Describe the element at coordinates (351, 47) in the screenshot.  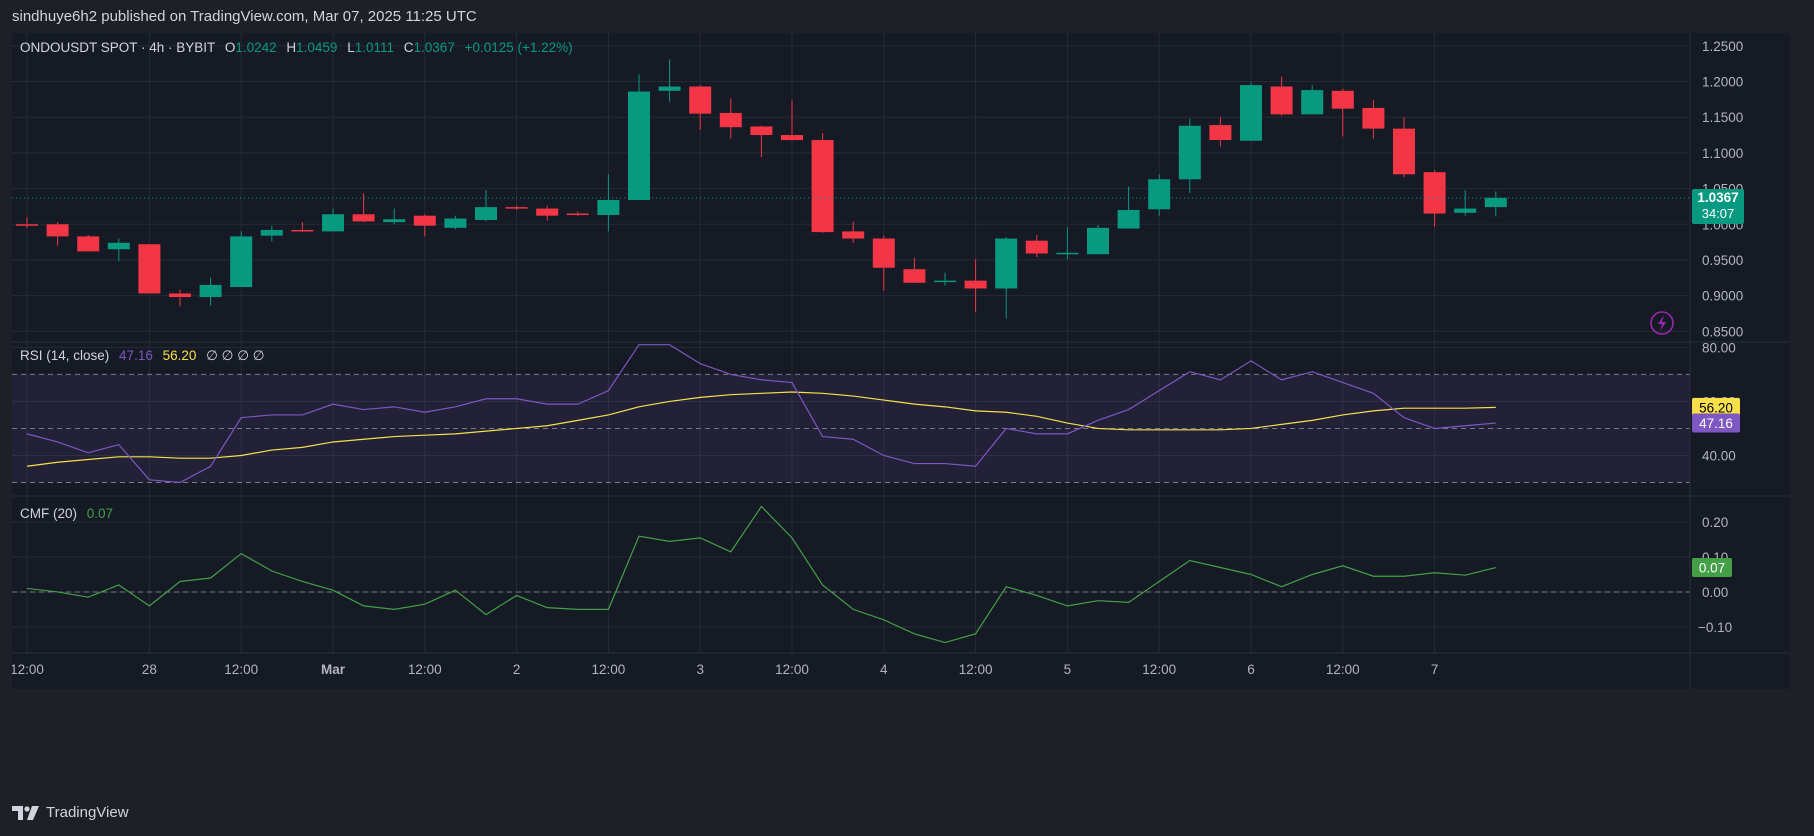
I see `low-label: L` at that location.